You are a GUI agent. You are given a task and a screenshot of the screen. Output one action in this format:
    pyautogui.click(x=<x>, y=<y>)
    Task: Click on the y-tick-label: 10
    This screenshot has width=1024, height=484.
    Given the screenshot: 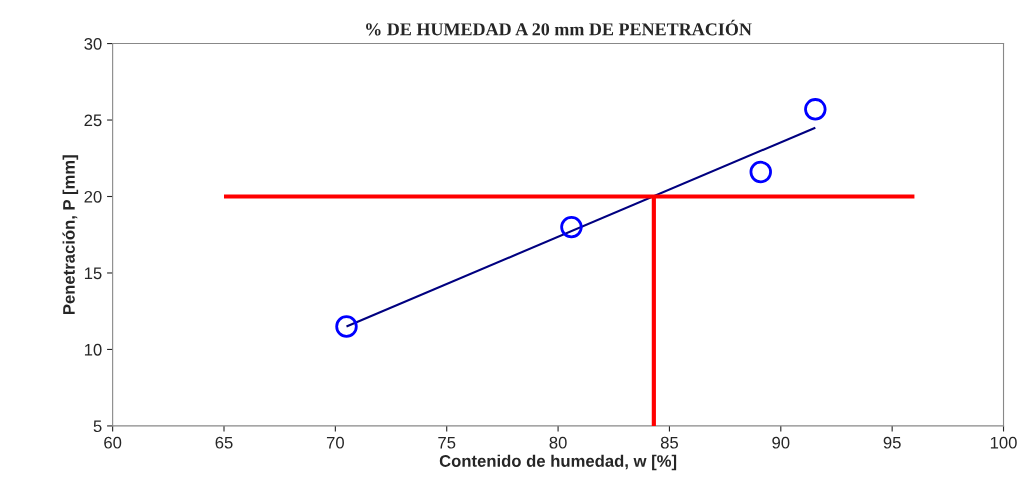 What is the action you would take?
    pyautogui.click(x=93, y=349)
    